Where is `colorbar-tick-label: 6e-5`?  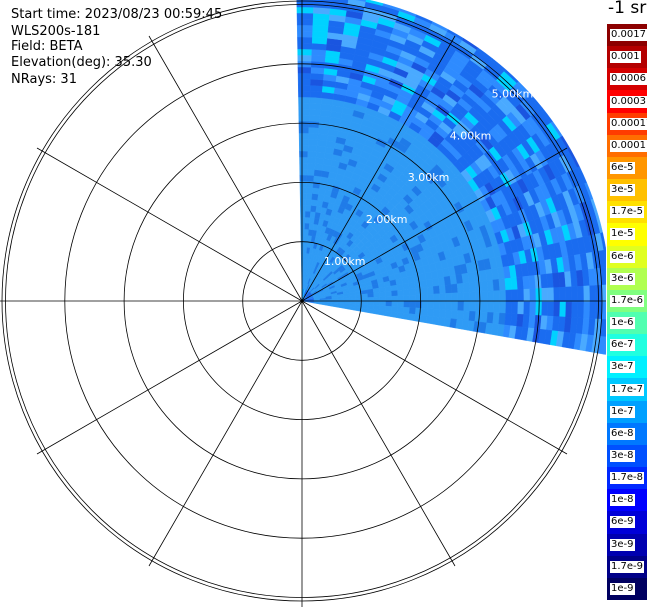
colorbar-tick-label: 6e-5 is located at coordinates (622, 167).